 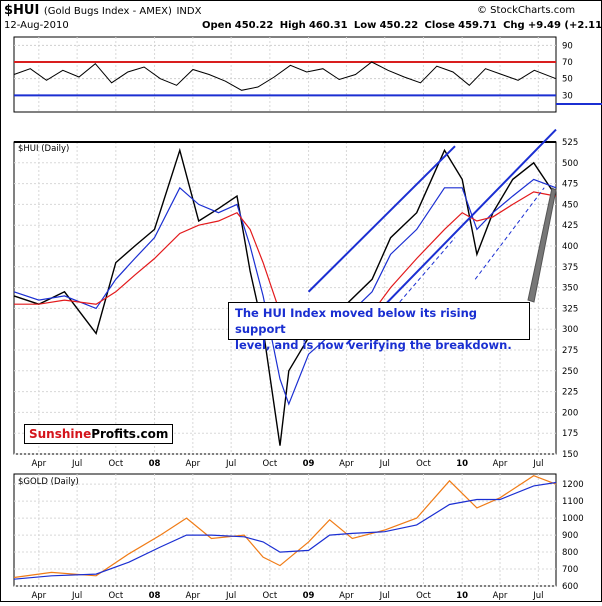 What do you see at coordinates (346, 464) in the screenshot?
I see `price-xtick-8: Apr` at bounding box center [346, 464].